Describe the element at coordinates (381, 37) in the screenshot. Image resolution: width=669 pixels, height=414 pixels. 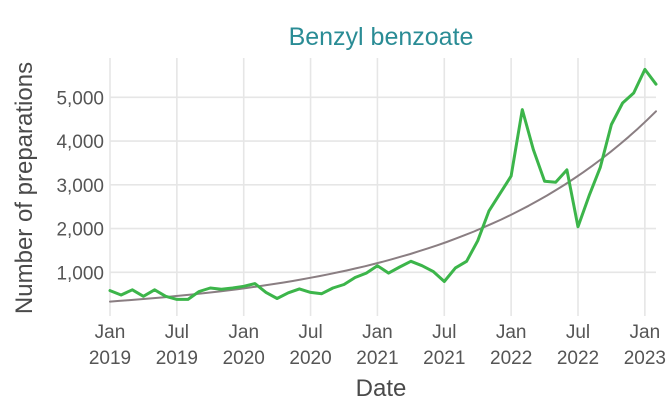
I see `chart-title: Benzyl benzoate` at that location.